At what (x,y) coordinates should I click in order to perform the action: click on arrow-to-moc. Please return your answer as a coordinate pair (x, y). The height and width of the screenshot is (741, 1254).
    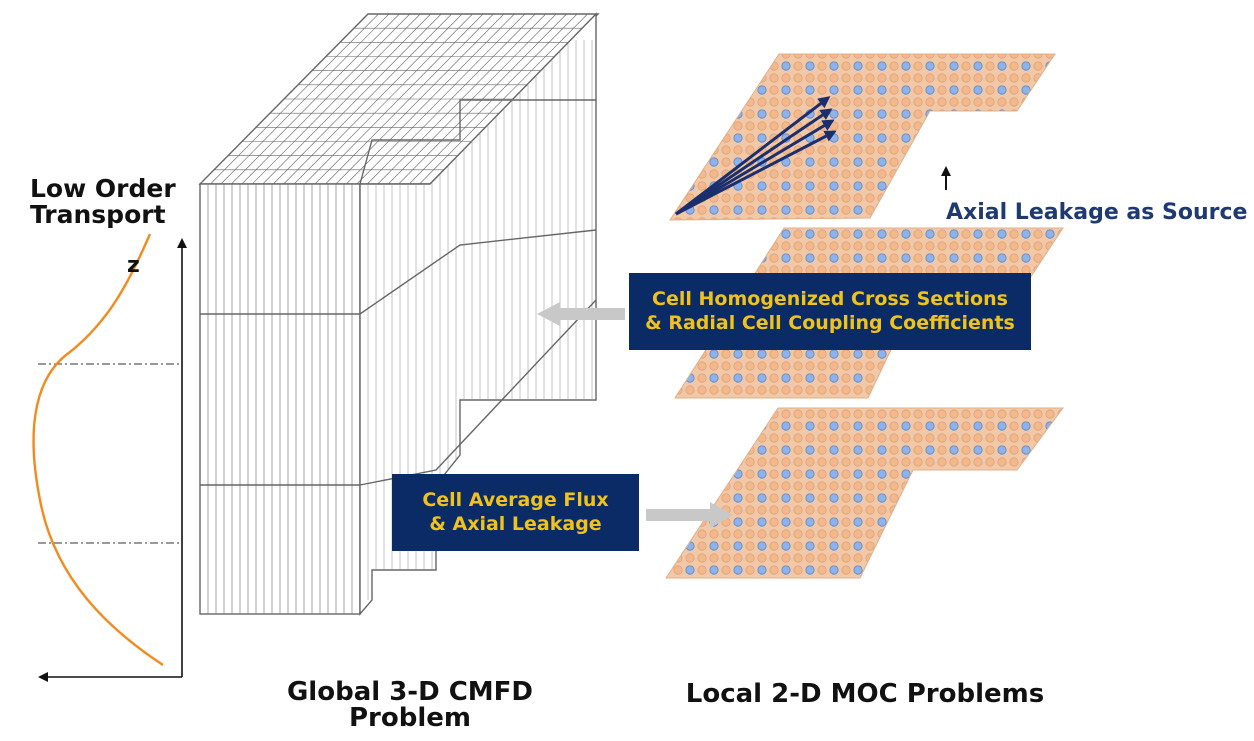
    Looking at the image, I should click on (689, 515).